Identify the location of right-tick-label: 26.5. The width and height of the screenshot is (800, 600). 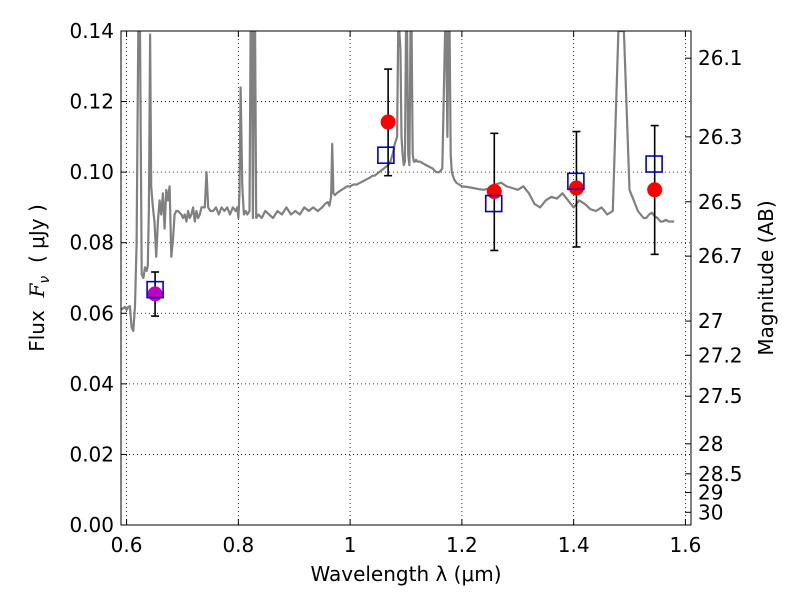
(720, 202).